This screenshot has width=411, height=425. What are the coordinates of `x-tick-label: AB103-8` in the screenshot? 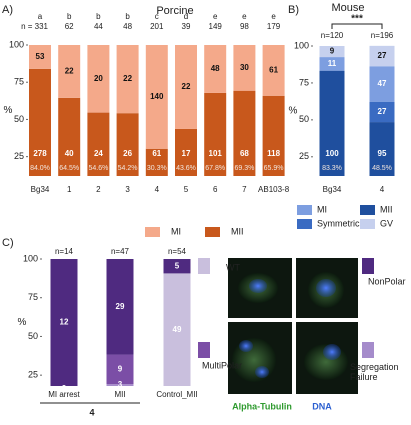 It's located at (274, 189).